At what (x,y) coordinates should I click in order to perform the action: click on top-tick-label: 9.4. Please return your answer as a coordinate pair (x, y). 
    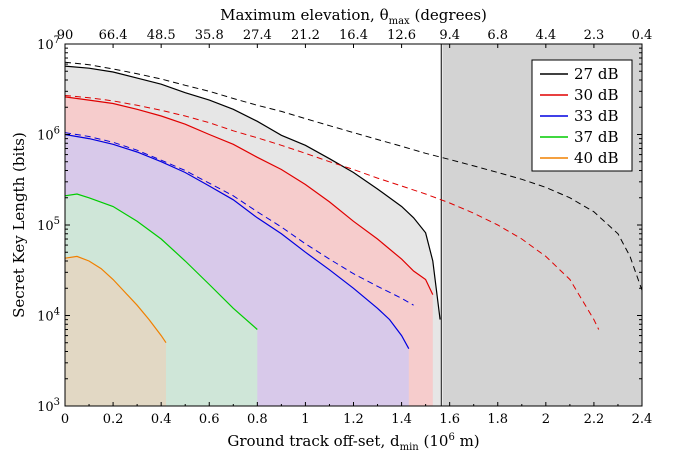
    Looking at the image, I should click on (449, 35).